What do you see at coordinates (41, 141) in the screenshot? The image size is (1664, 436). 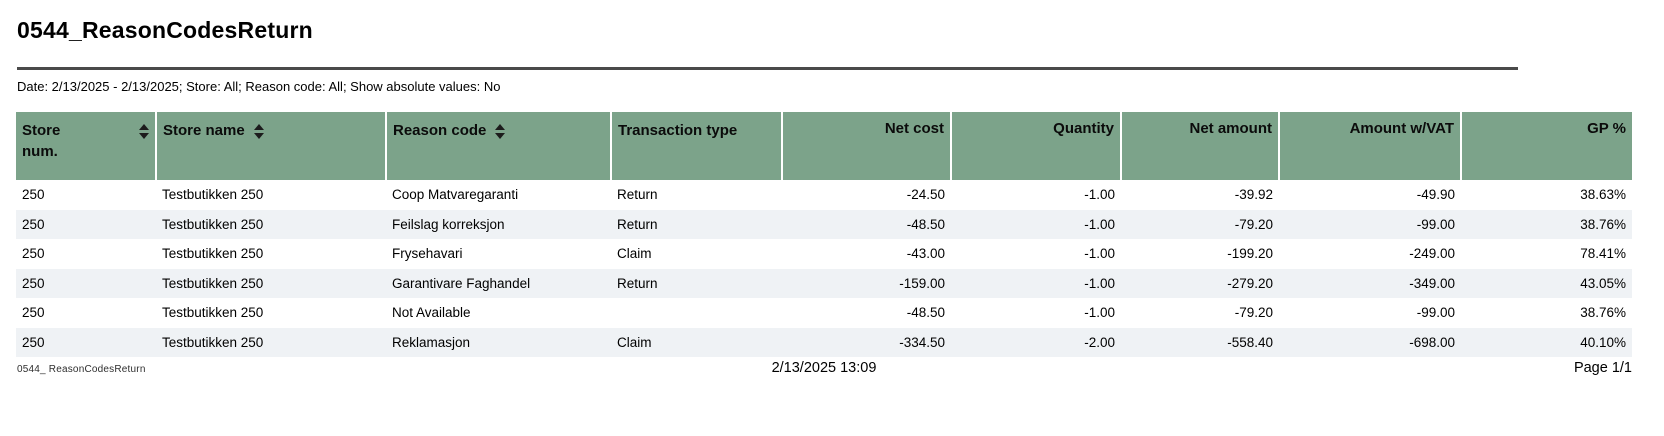 I see `column-label: Store num.` at bounding box center [41, 141].